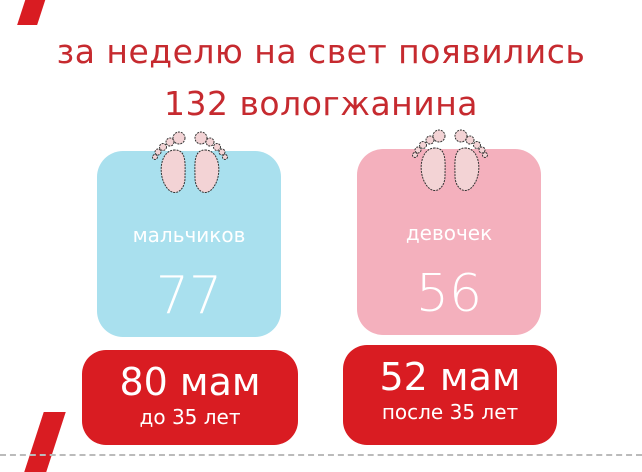 This screenshot has width=642, height=472. I want to click on girls-count: 56, so click(449, 294).